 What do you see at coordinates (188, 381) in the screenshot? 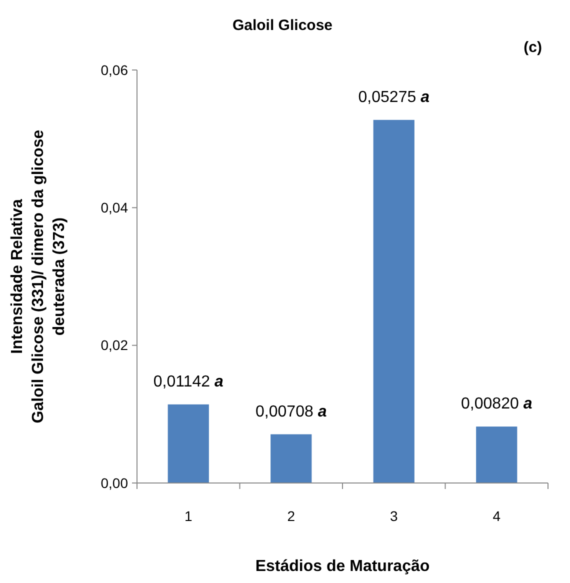
I see `data-label: 0,01142 a` at bounding box center [188, 381].